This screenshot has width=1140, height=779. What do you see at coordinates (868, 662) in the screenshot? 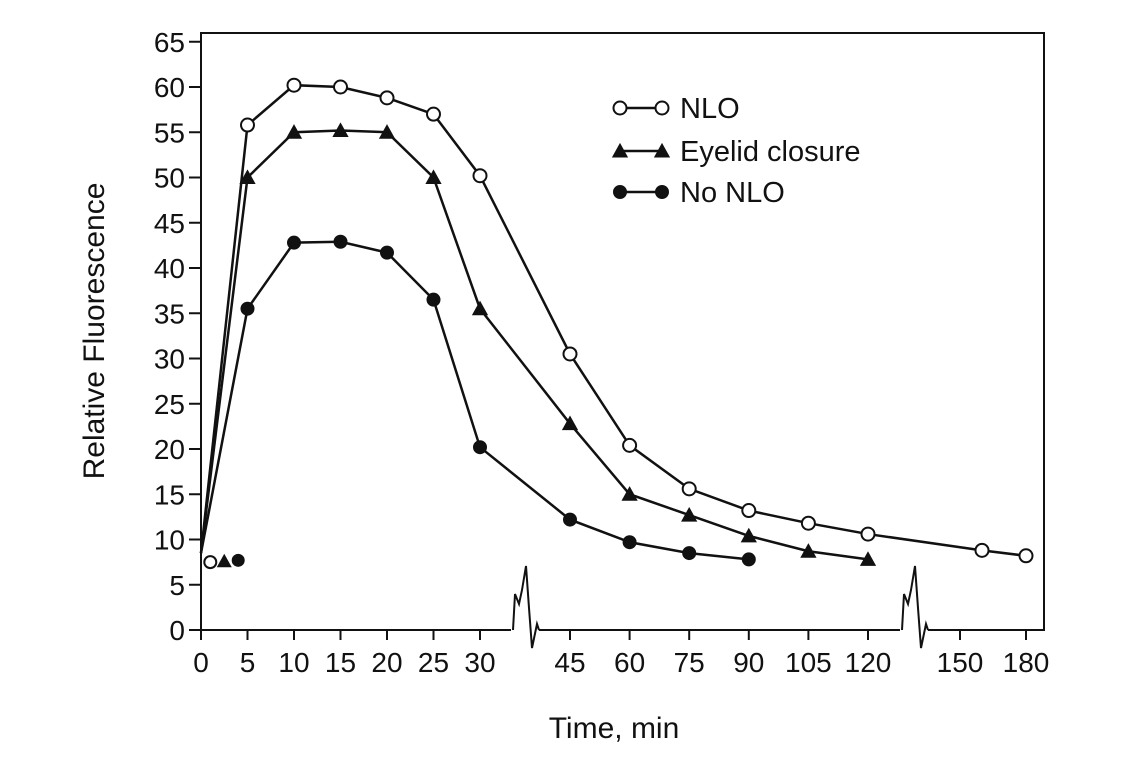
I see `x-tick-label: 120` at bounding box center [868, 662].